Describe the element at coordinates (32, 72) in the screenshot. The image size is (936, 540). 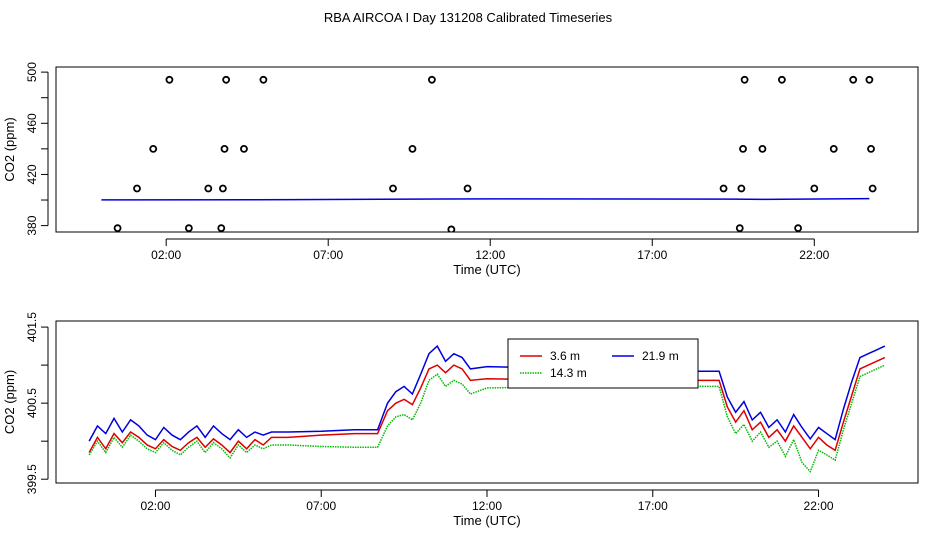
I see `y-tick-label: 500` at that location.